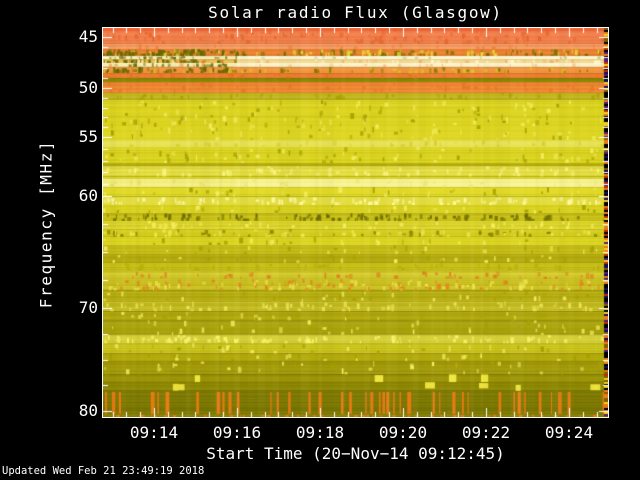  What do you see at coordinates (355, 453) in the screenshot?
I see `x-axis-title: Start Time (20−Nov−14 09:12:45)` at bounding box center [355, 453].